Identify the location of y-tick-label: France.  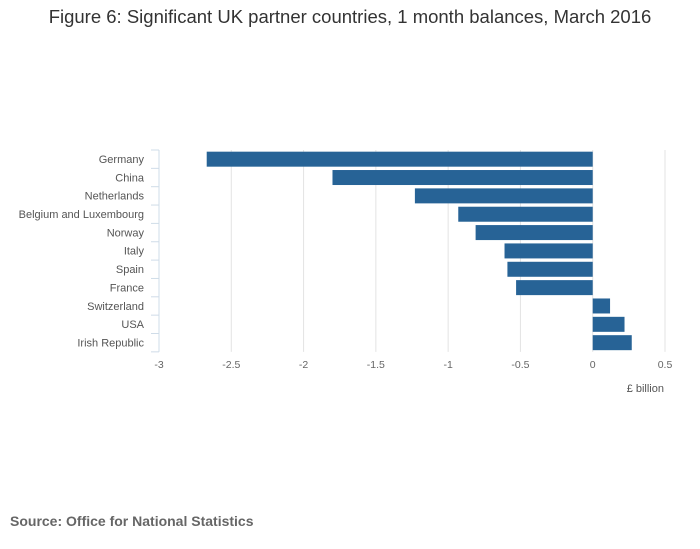
(127, 288).